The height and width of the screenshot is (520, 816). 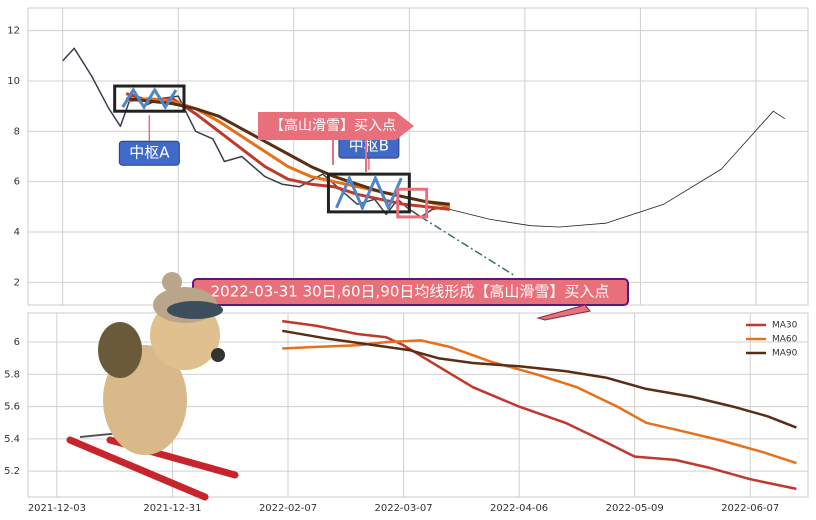 I want to click on zone-label-box, so click(x=149, y=153).